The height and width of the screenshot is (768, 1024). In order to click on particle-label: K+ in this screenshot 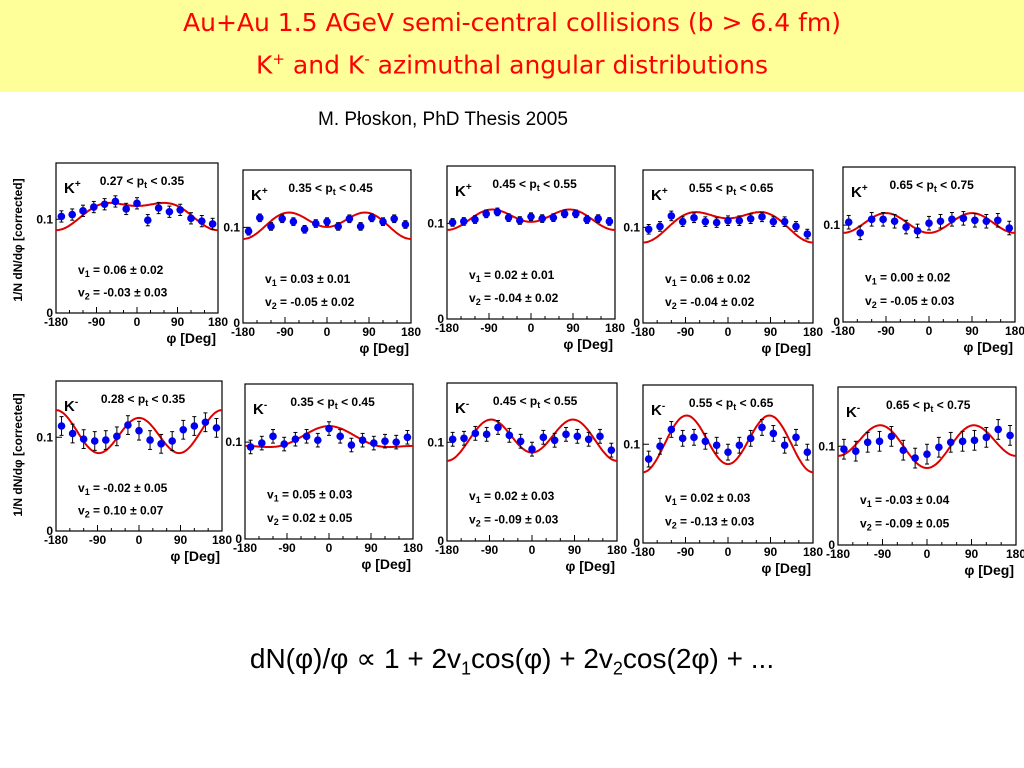, I will do `click(463, 191)`.